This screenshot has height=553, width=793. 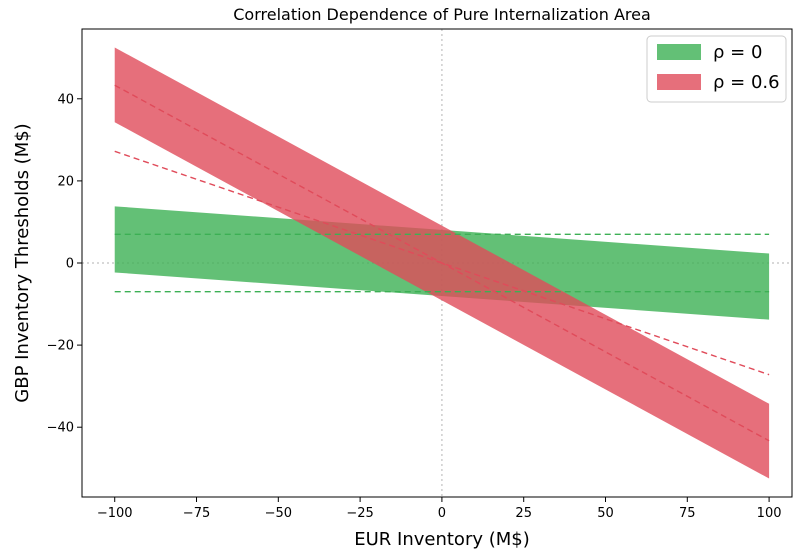 What do you see at coordinates (605, 513) in the screenshot?
I see `x-tick-label: 50` at bounding box center [605, 513].